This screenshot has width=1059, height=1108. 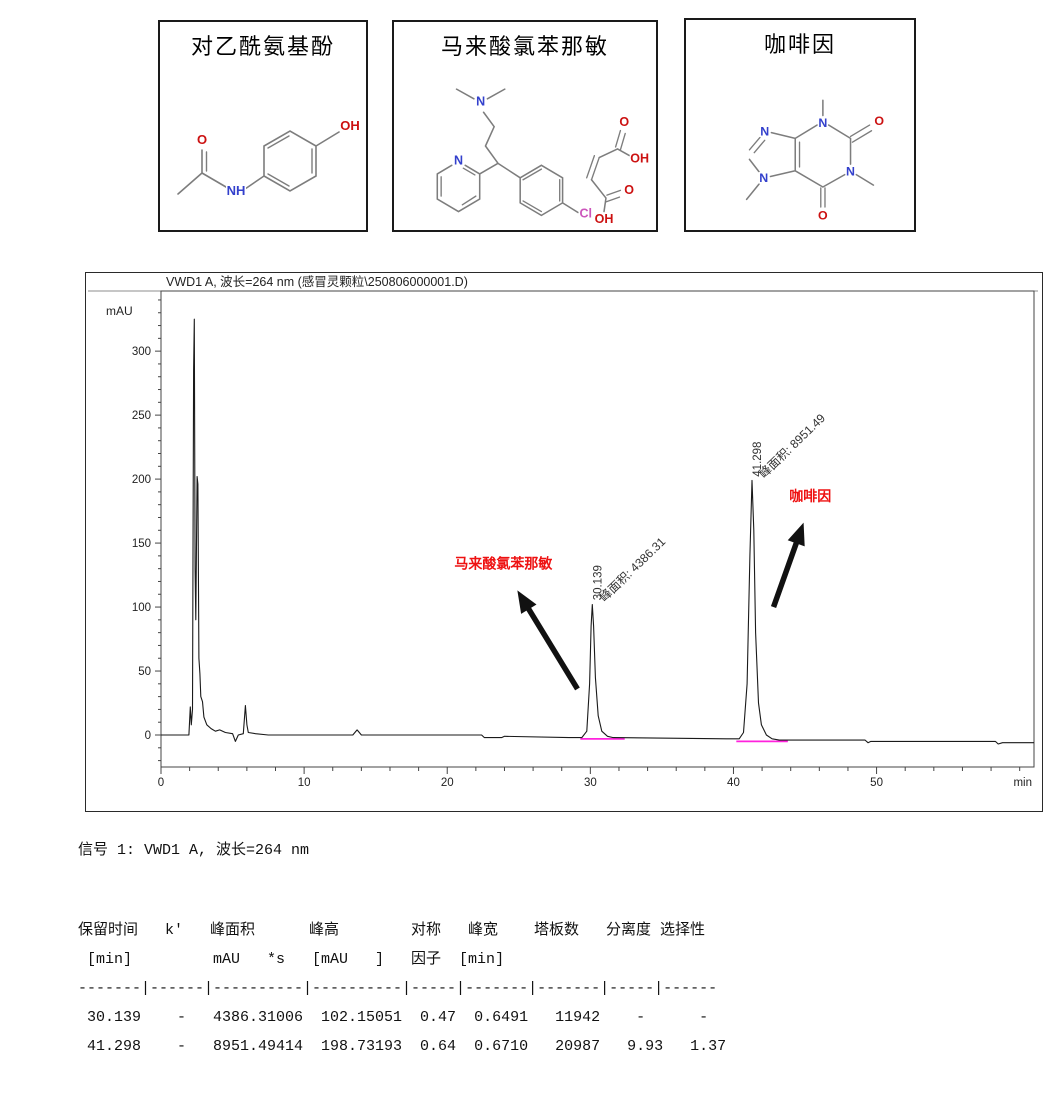 I want to click on peak-annotation: 马来酸氯苯那敏, so click(x=503, y=564).